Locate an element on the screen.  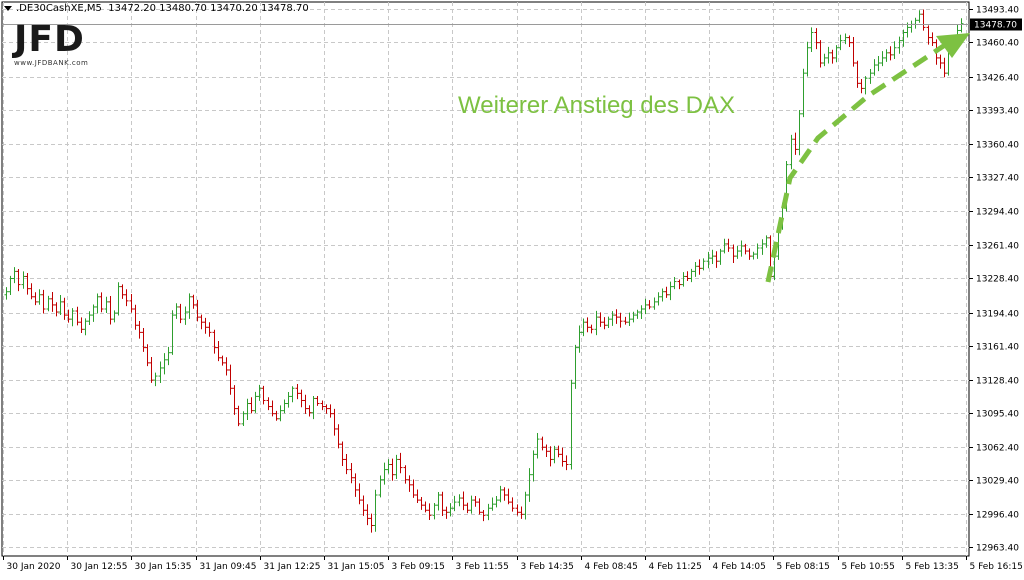
x-tick-label: 4 Feb 11:25 is located at coordinates (675, 567).